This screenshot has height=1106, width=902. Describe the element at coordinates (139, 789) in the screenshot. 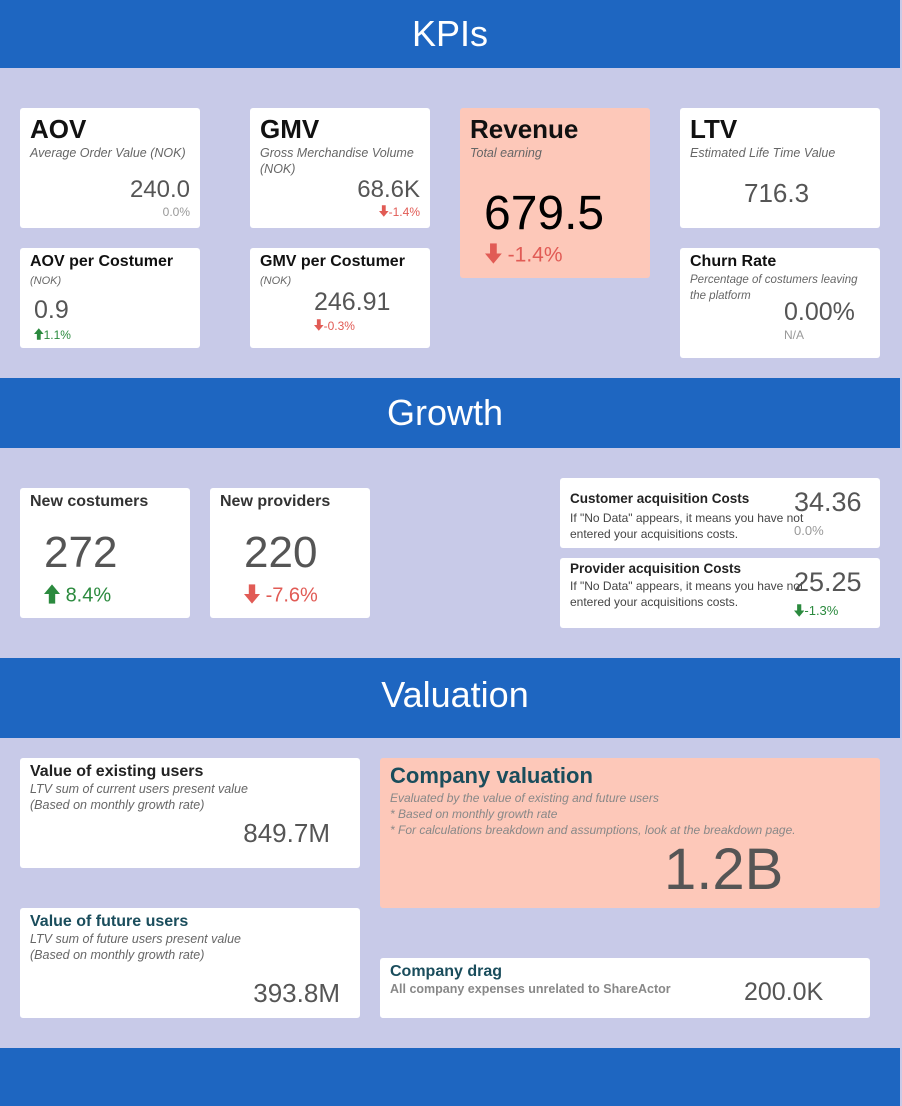

I see `card-line-1: LTV sum of current users present value` at that location.